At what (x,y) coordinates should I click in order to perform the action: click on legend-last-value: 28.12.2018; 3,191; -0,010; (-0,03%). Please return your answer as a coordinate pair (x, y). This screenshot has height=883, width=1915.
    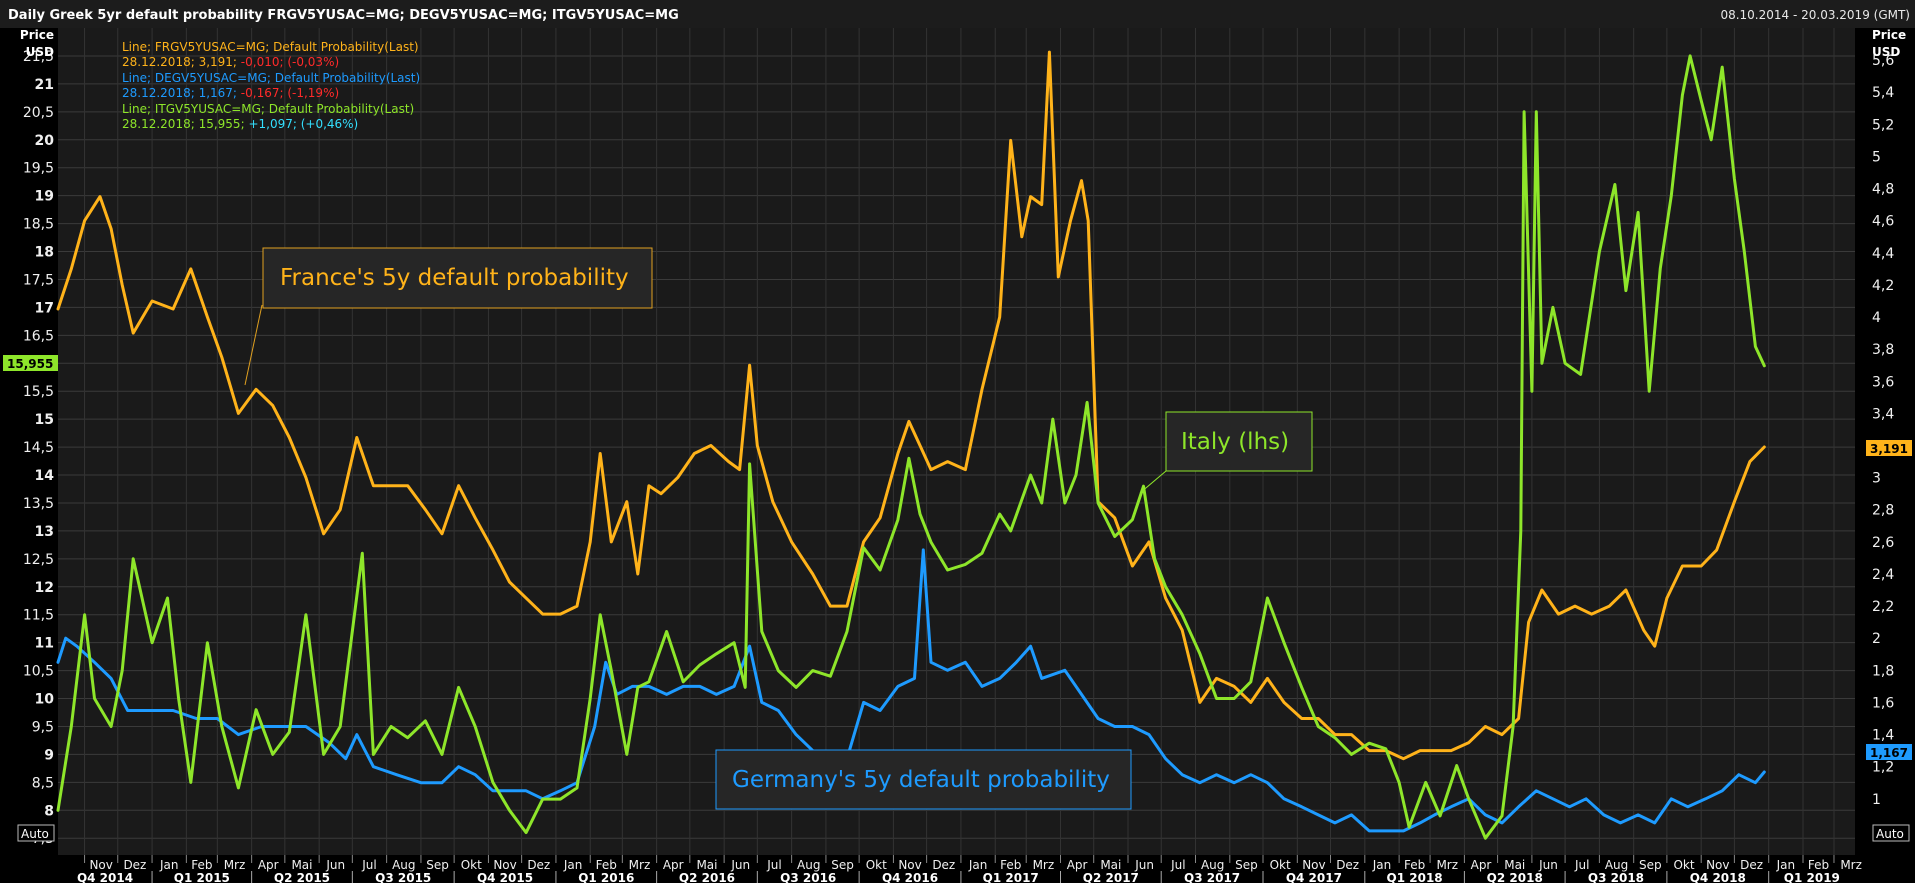
    Looking at the image, I should click on (230, 62).